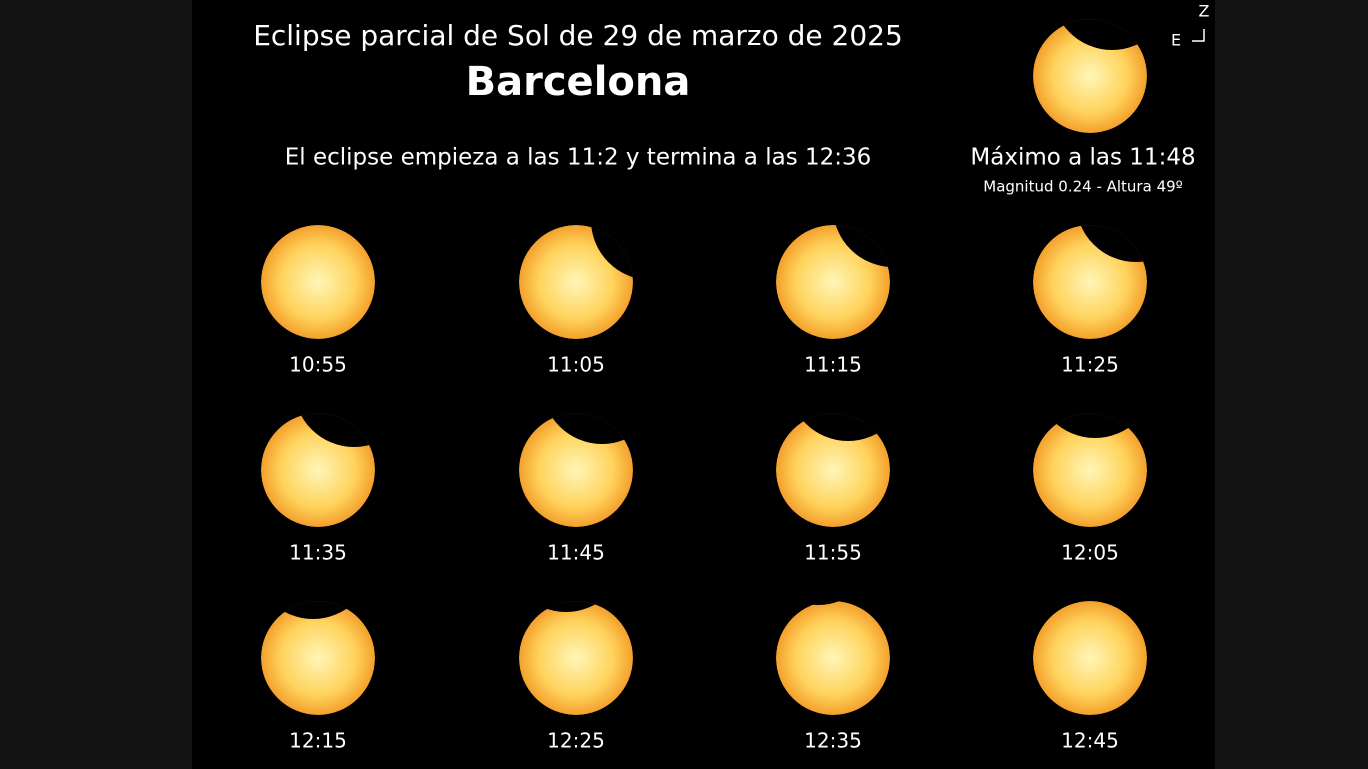 This screenshot has width=1368, height=769. I want to click on time-label: 11:35, so click(318, 553).